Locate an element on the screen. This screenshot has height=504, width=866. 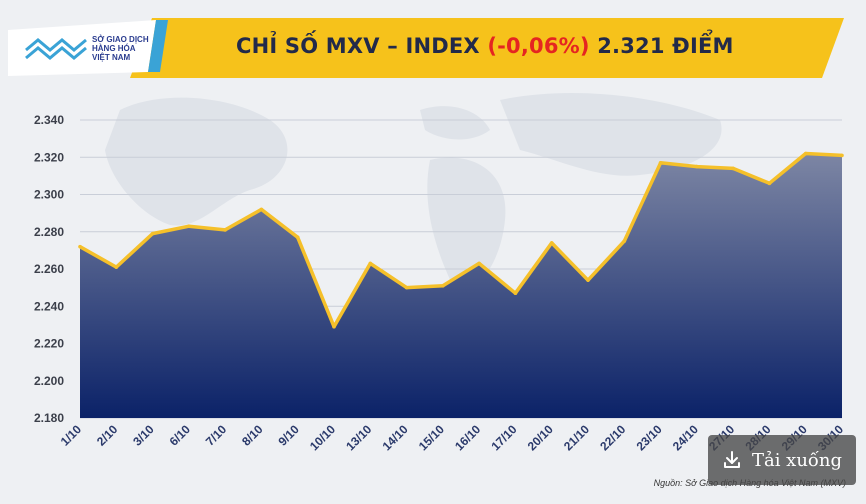
x-tick-label: 20/10 is located at coordinates (540, 437).